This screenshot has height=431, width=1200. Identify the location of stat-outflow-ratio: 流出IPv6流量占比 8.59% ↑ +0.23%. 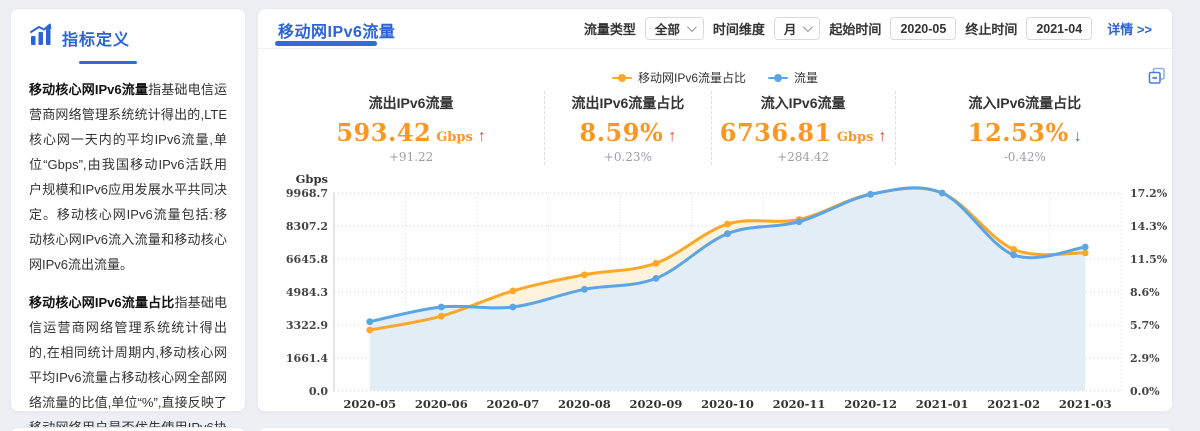
(628, 128).